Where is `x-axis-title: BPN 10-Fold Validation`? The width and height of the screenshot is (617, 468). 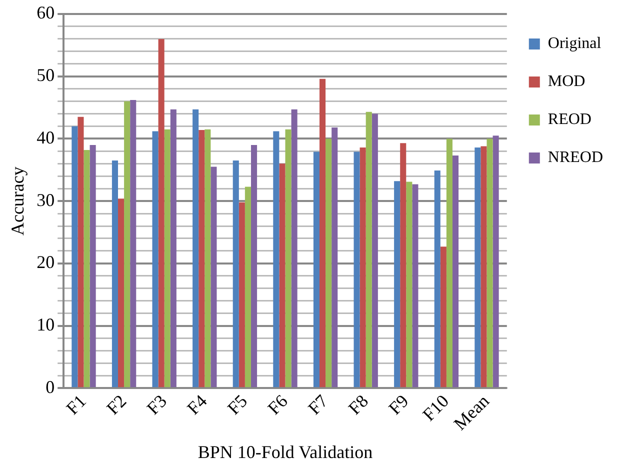
x-axis-title: BPN 10-Fold Validation is located at coordinates (285, 452).